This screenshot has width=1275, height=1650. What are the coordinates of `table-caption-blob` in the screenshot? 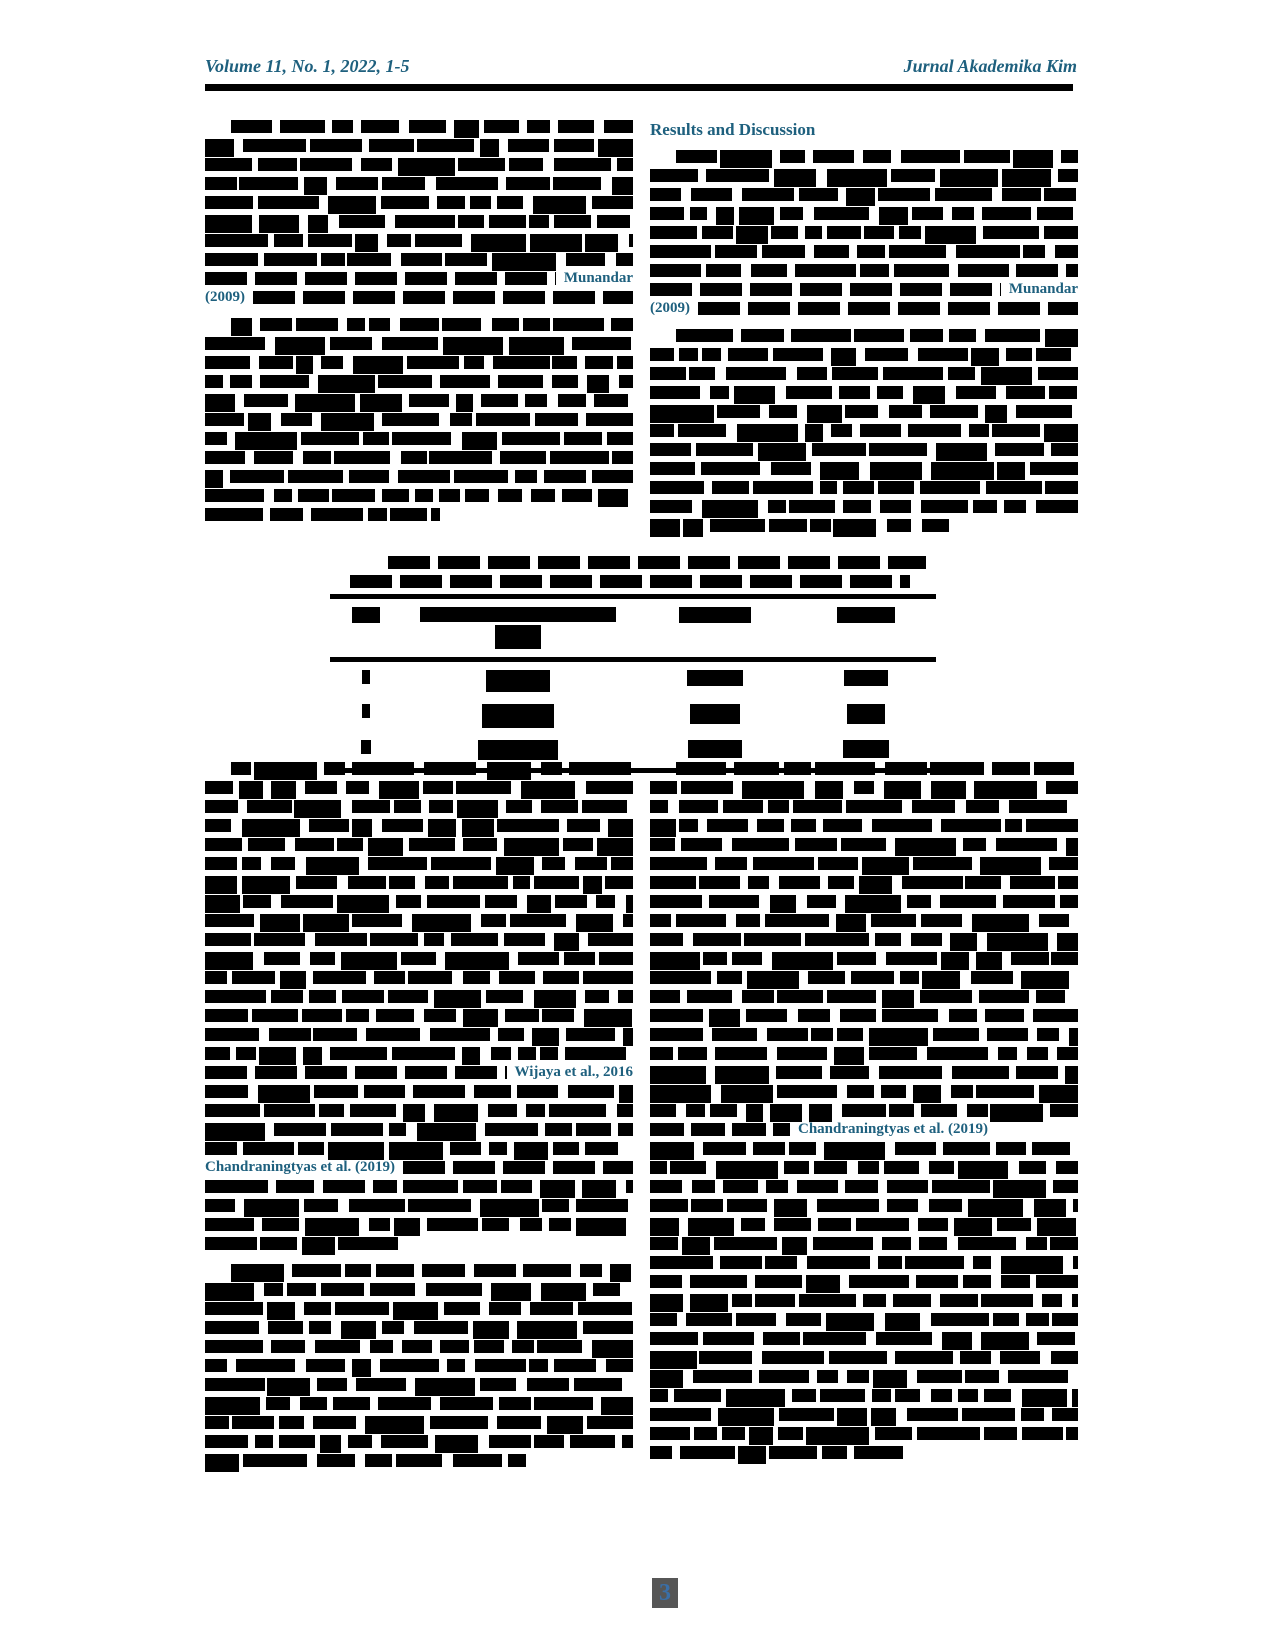 It's located at (630, 581).